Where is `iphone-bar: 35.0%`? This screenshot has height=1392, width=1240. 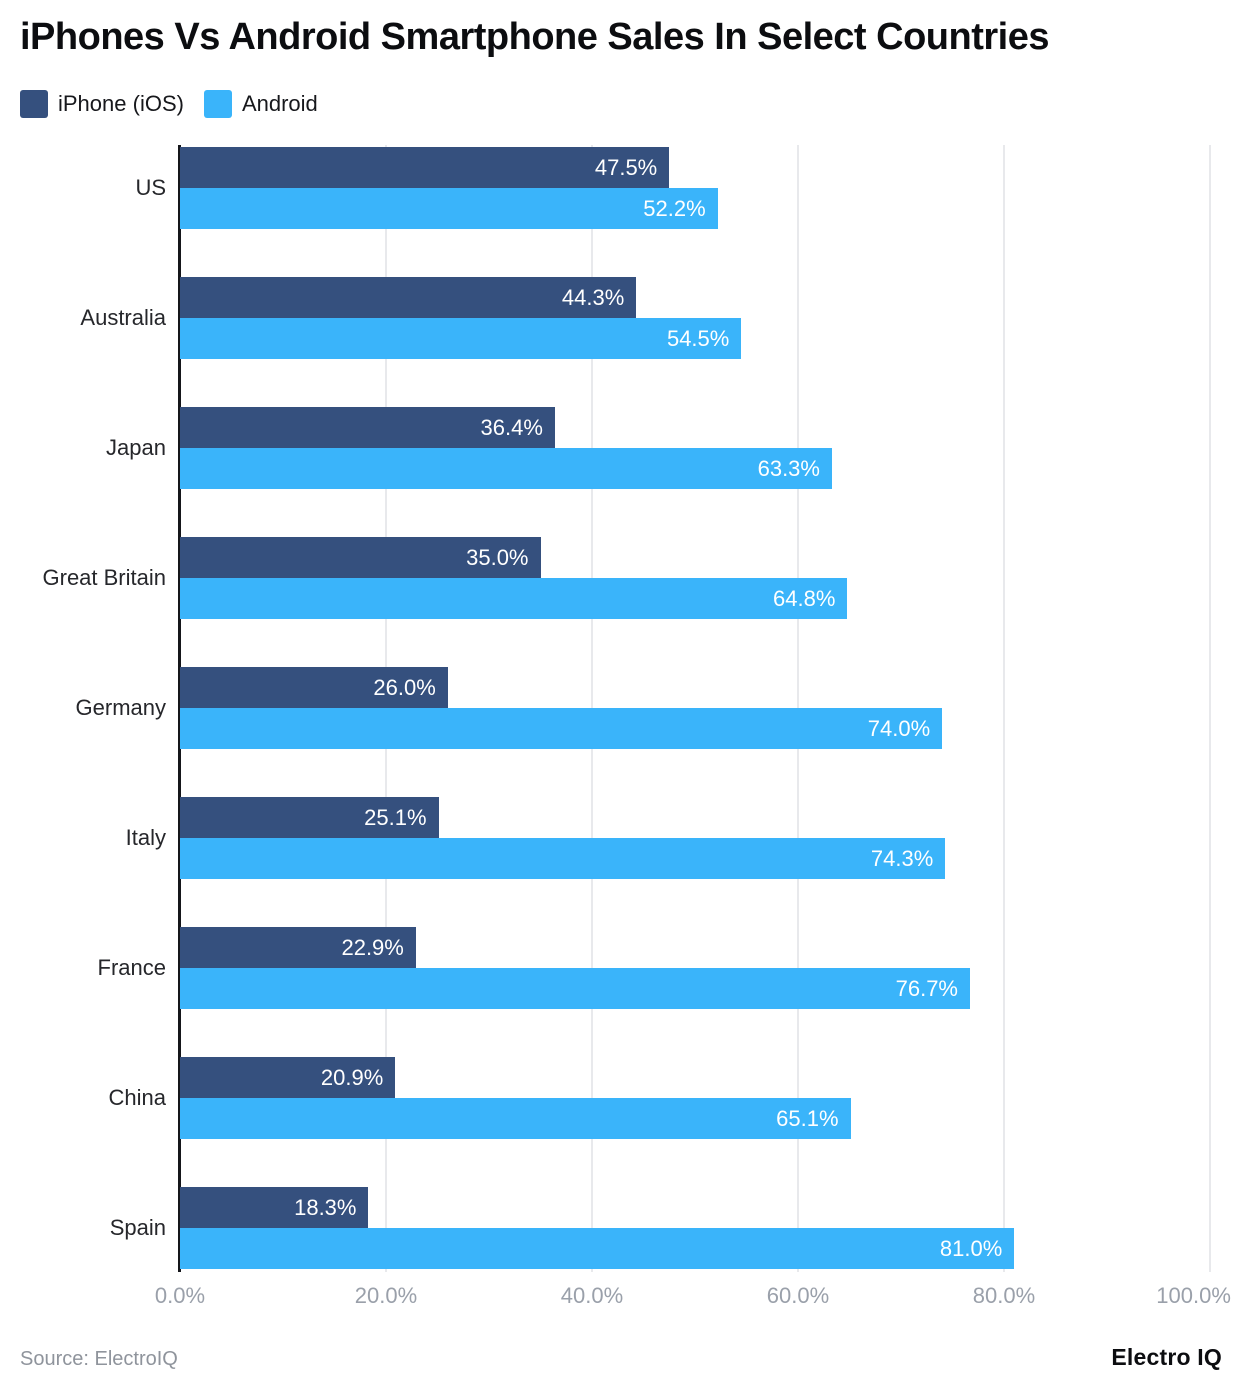 iphone-bar: 35.0% is located at coordinates (360, 557).